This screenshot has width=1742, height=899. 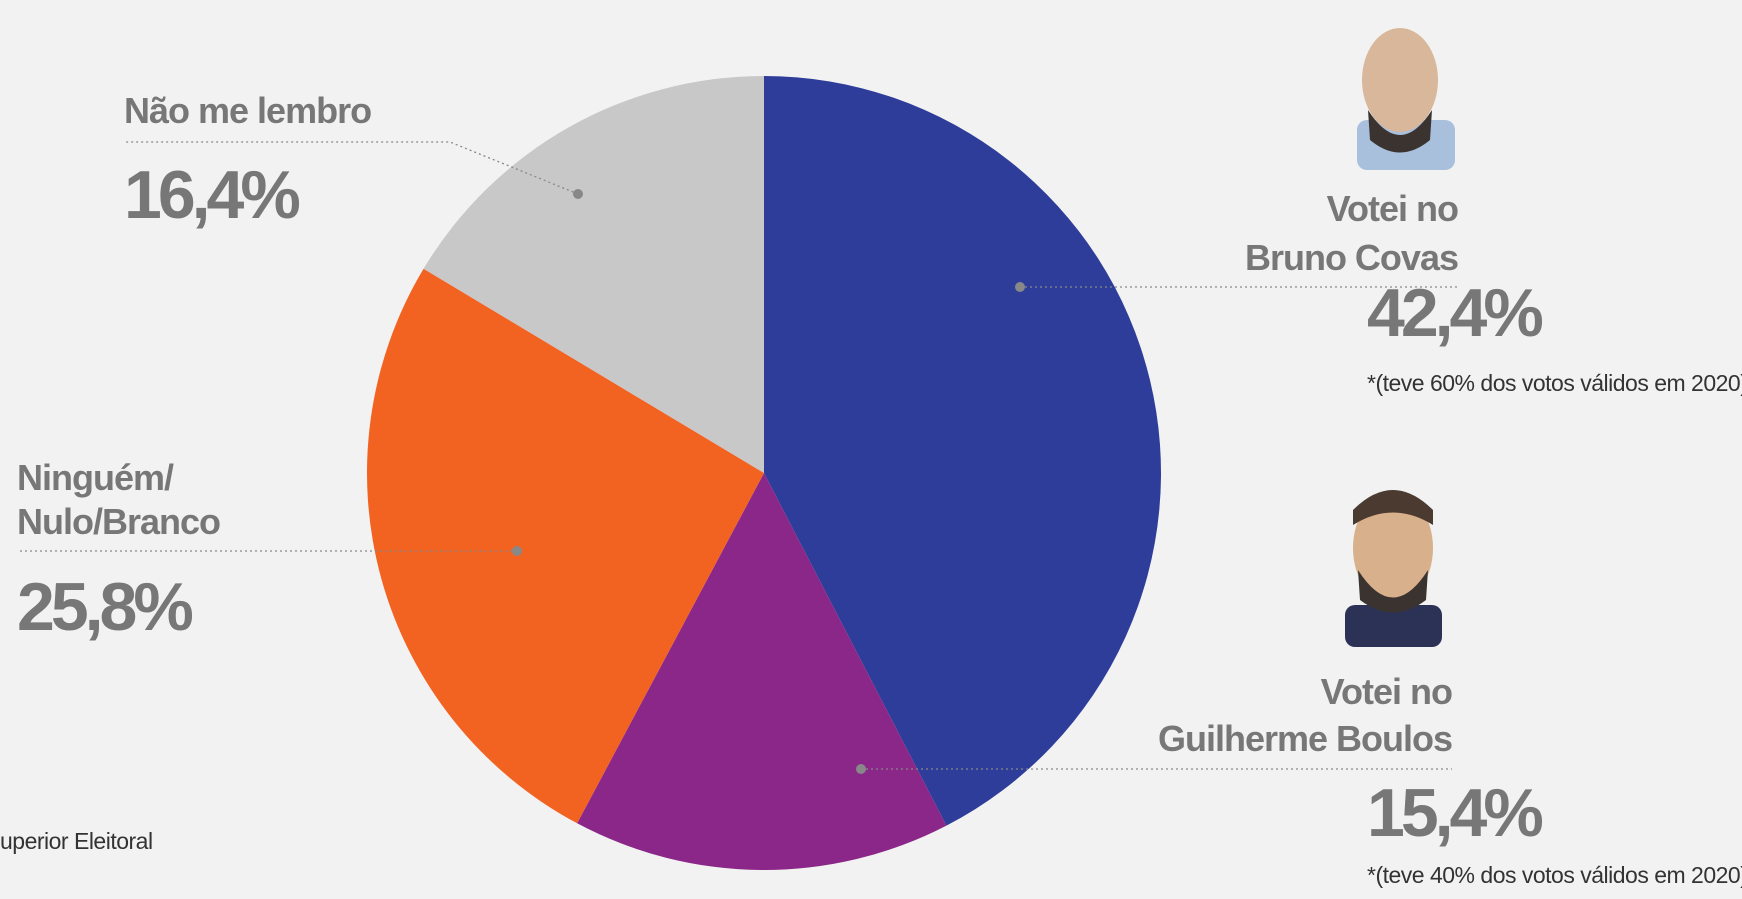 I want to click on portrait-covas, so click(x=1406, y=99).